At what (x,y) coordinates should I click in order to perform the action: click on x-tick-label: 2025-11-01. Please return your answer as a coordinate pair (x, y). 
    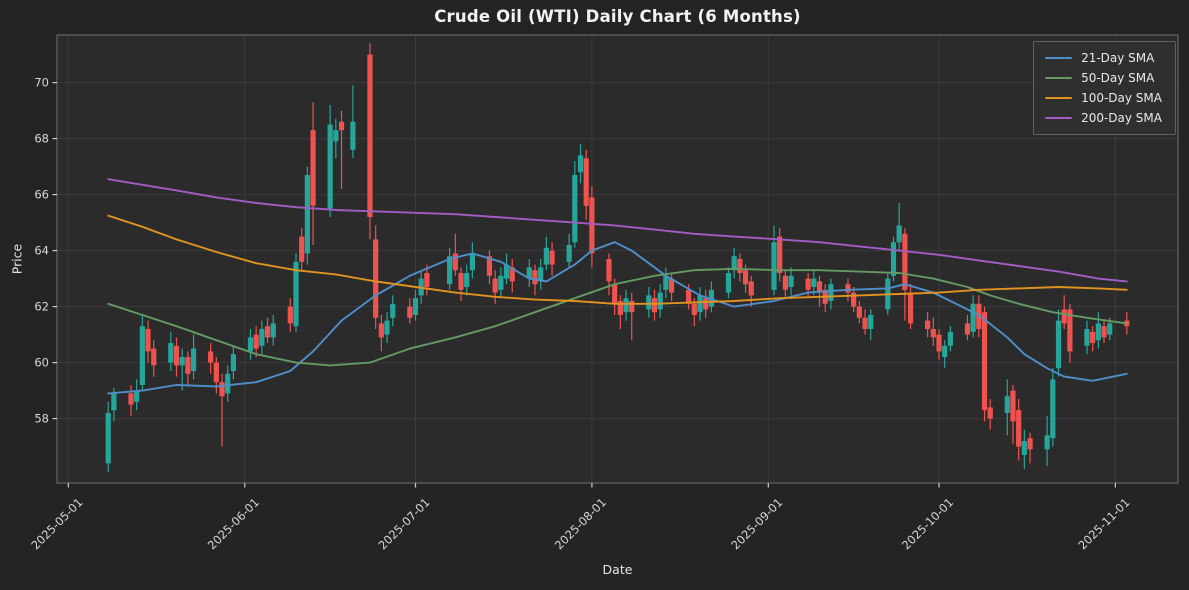
    Looking at the image, I should click on (1103, 523).